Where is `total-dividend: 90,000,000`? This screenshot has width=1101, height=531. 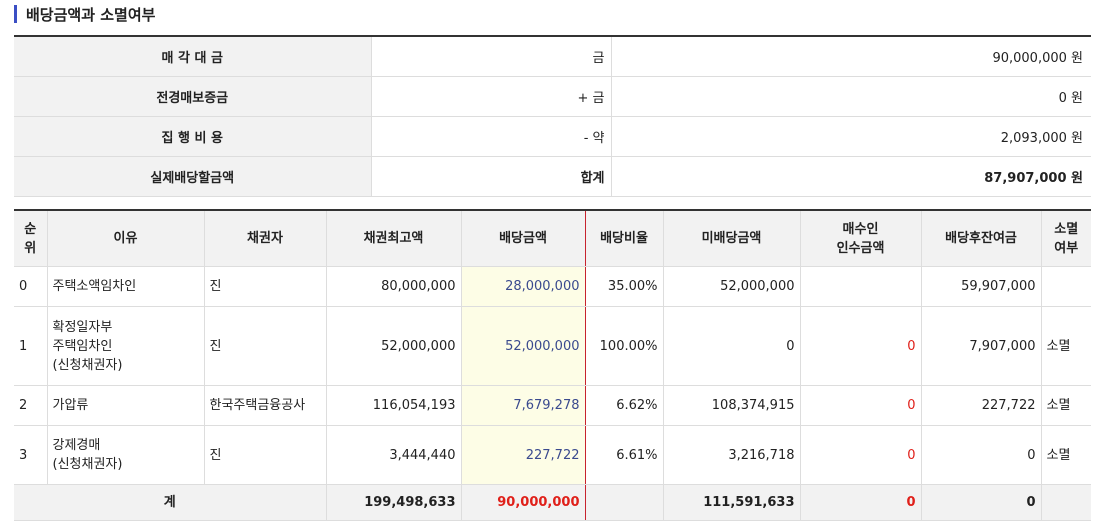 total-dividend: 90,000,000 is located at coordinates (523, 502).